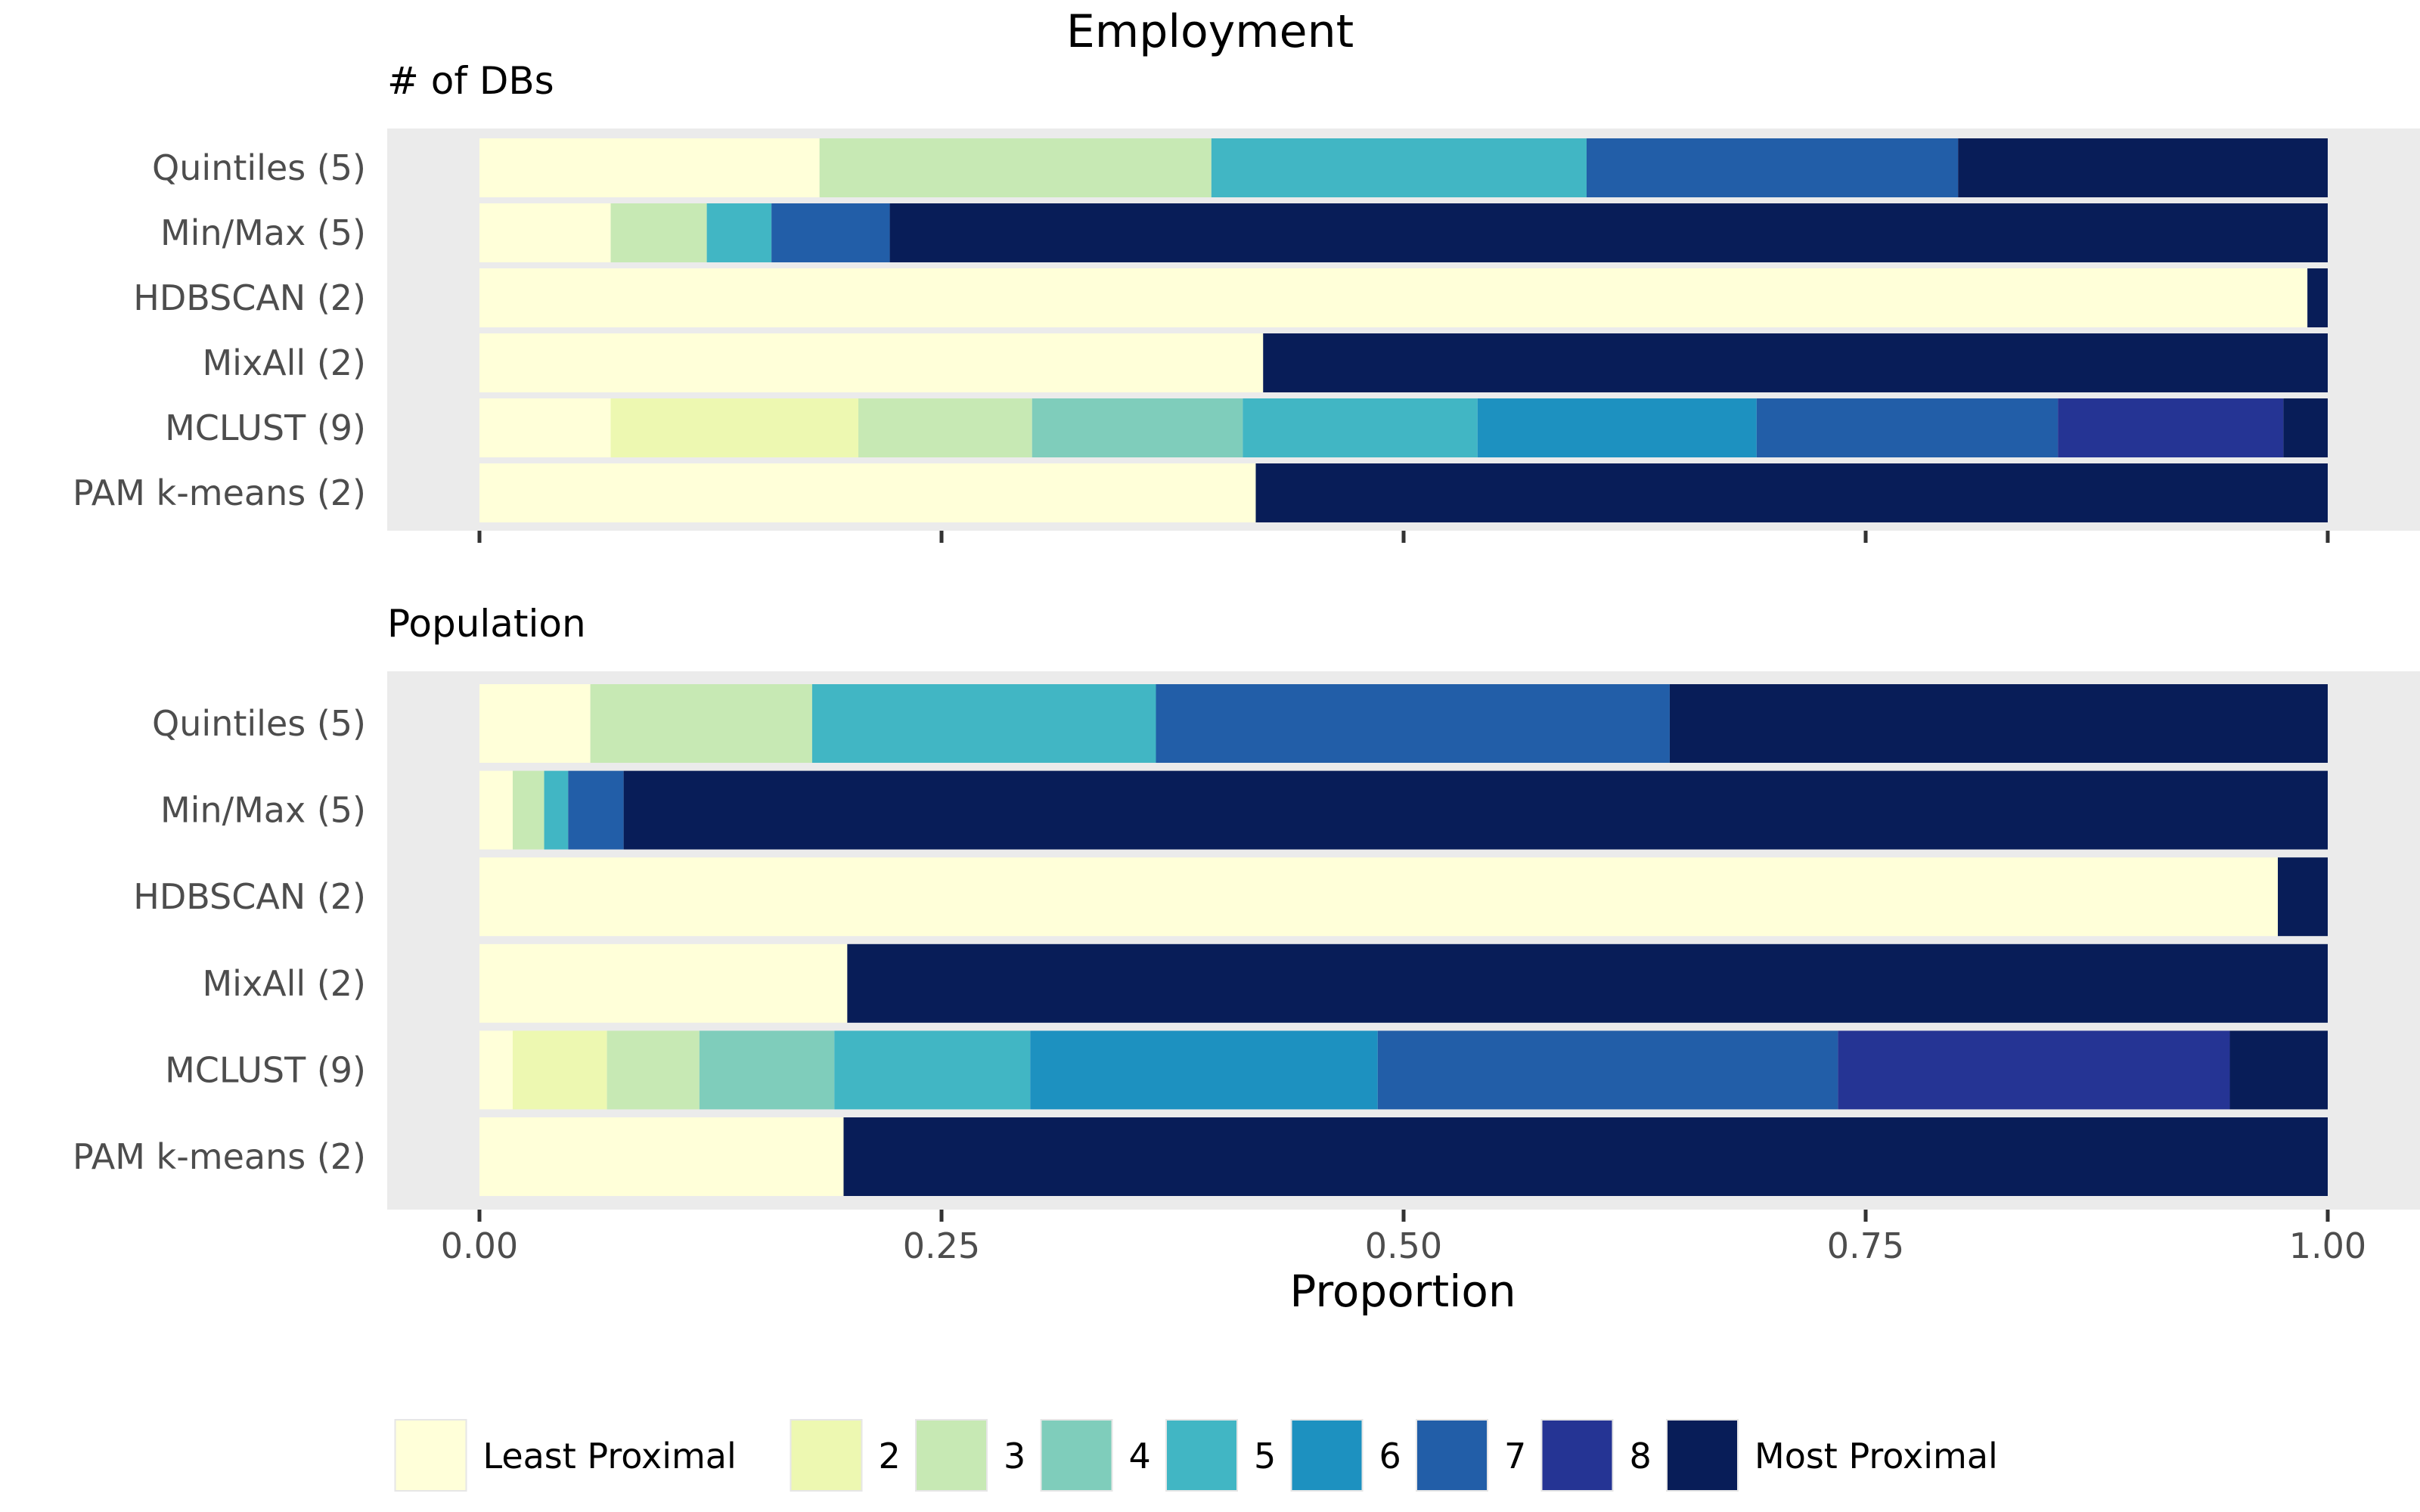 Image resolution: width=2420 pixels, height=1512 pixels. I want to click on legend-item: 8, so click(1596, 1455).